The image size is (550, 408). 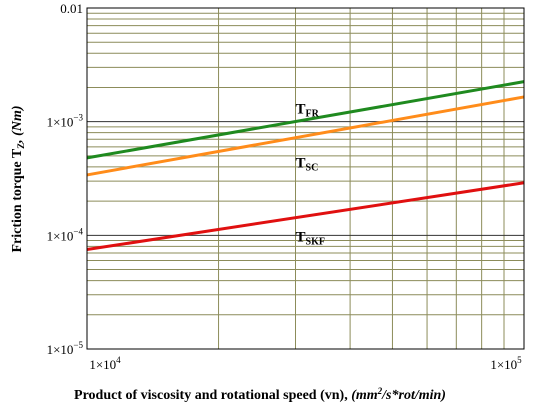 I want to click on y-tick-exponent: −5, so click(x=78, y=345).